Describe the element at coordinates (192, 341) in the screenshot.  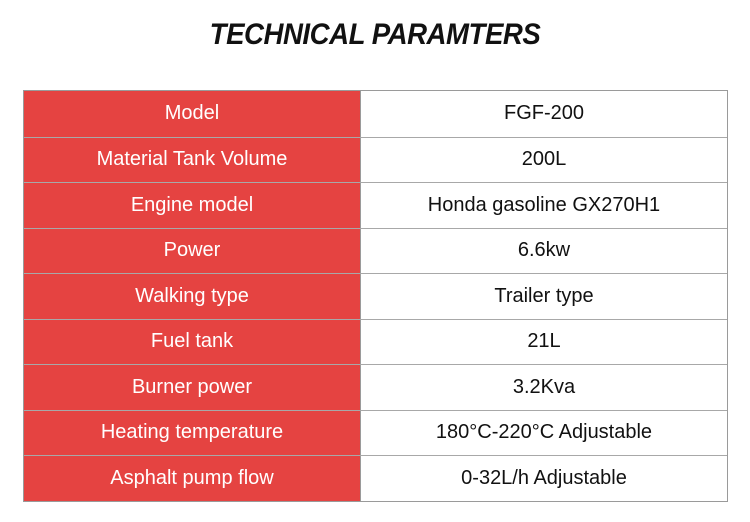
I see `row-label: Fuel tank` at that location.